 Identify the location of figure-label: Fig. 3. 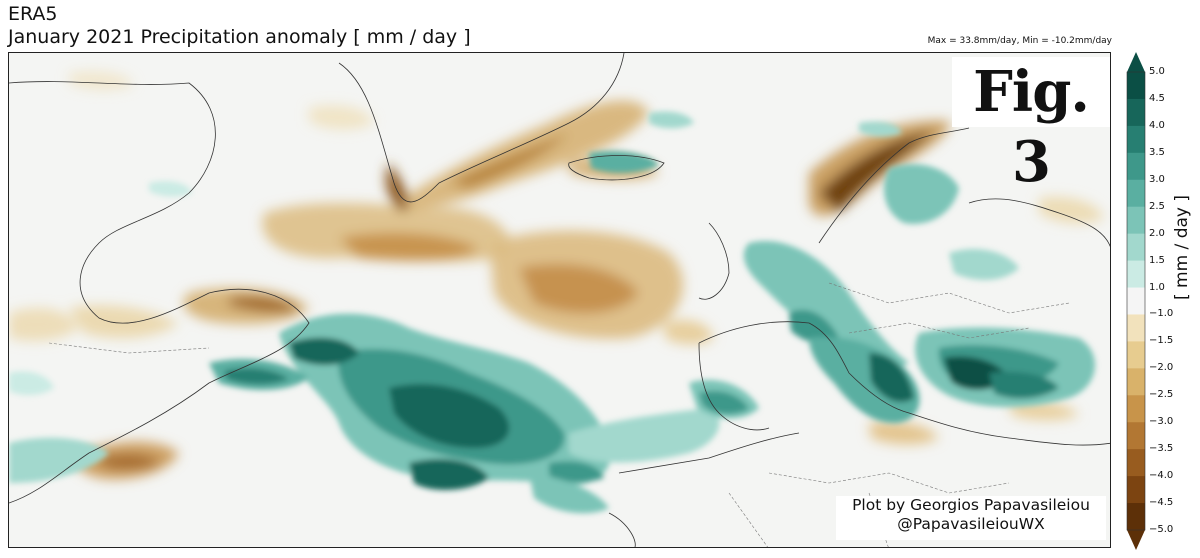
(1031, 126).